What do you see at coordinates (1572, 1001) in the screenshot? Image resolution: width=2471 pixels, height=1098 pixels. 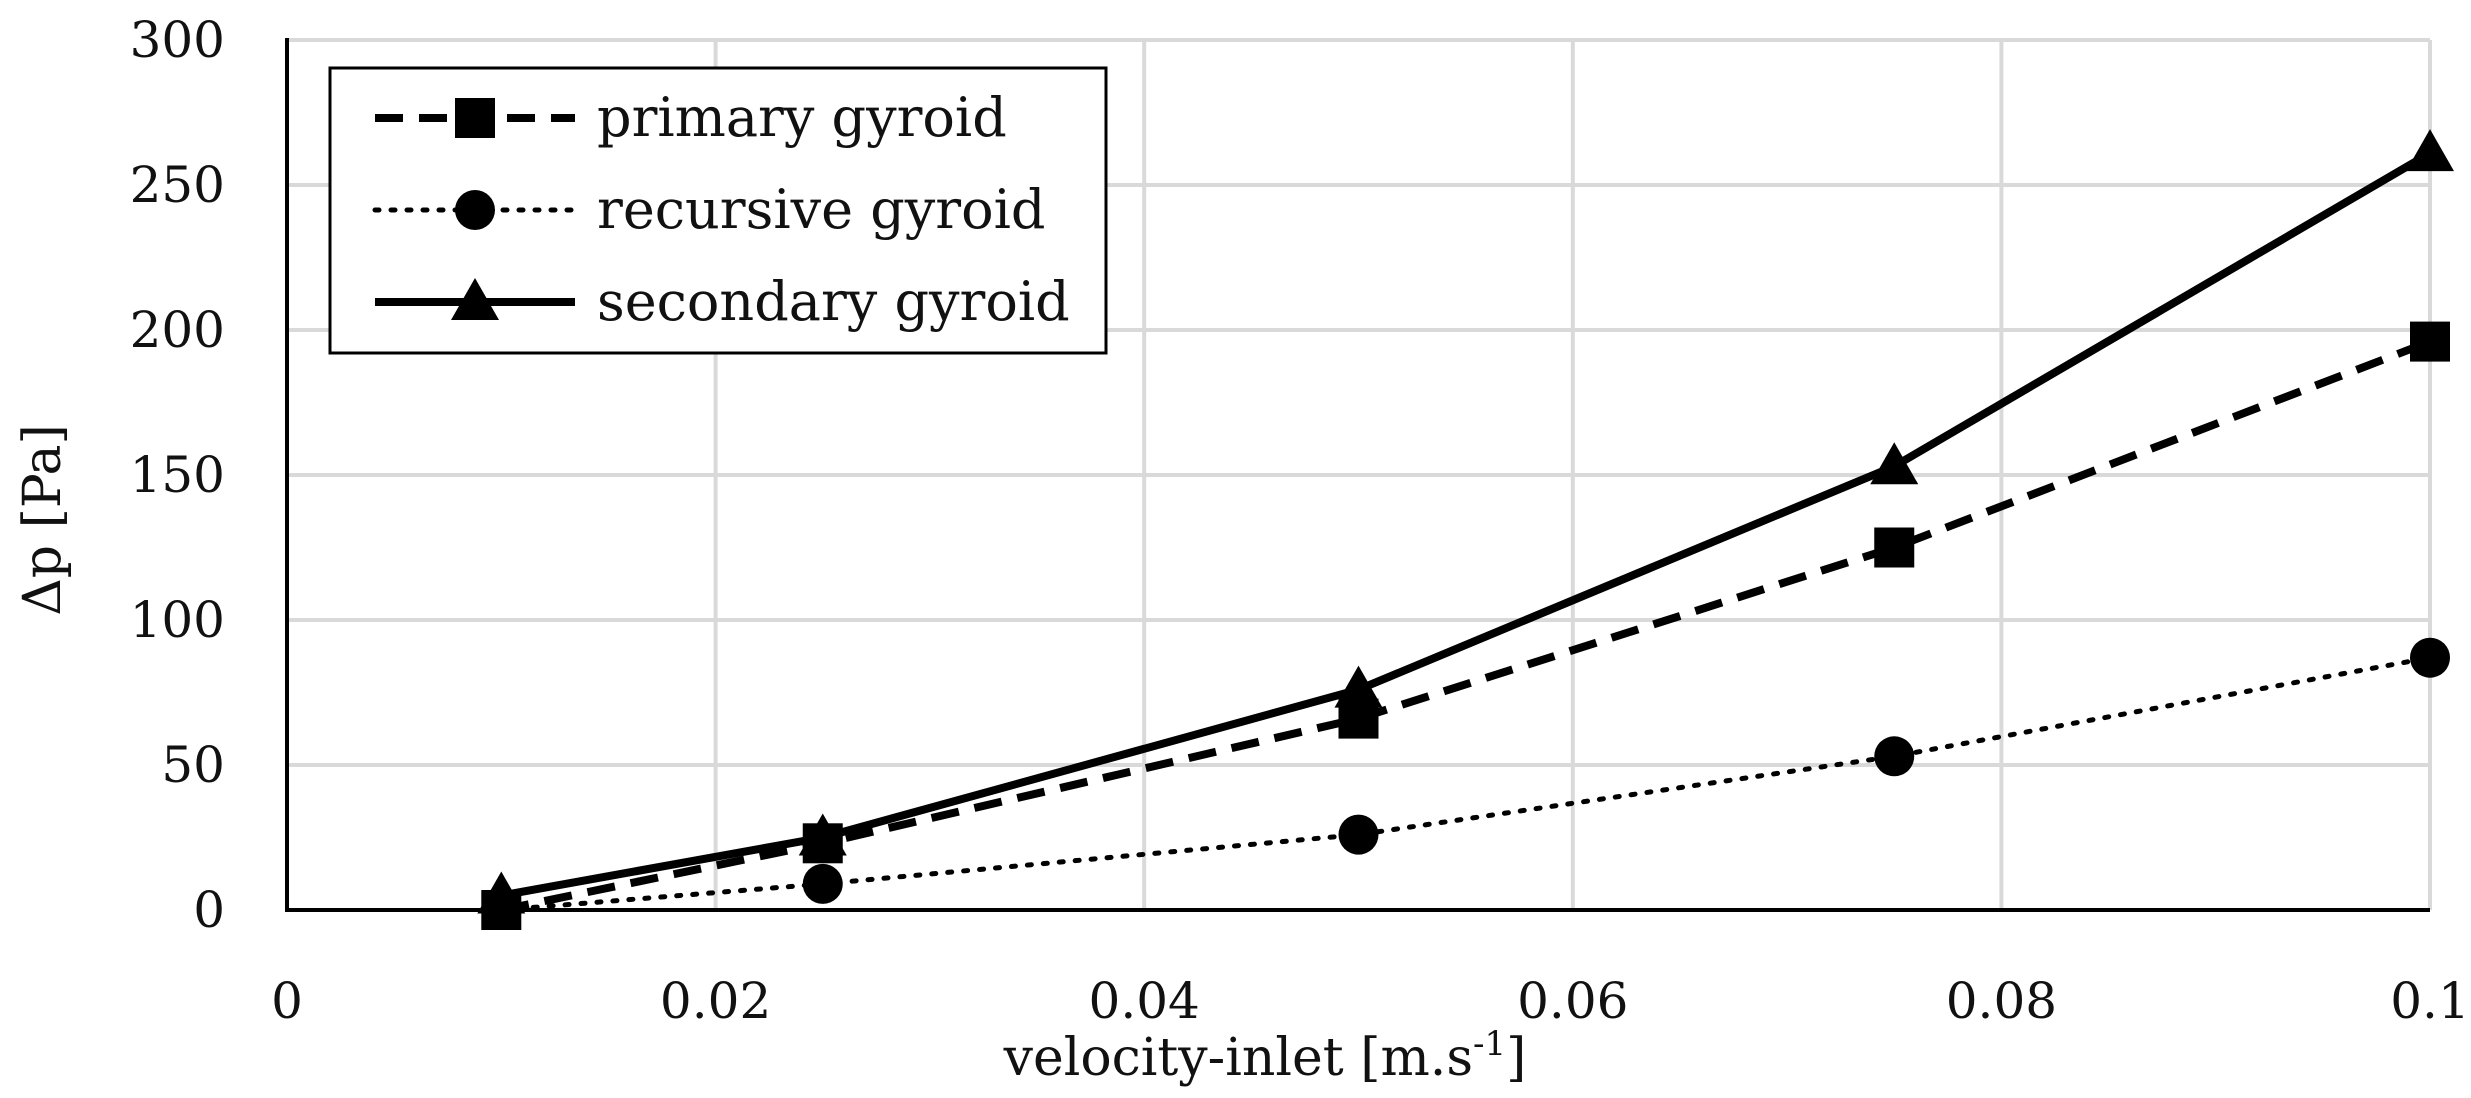 I see `x-tick-label: 0.06` at bounding box center [1572, 1001].